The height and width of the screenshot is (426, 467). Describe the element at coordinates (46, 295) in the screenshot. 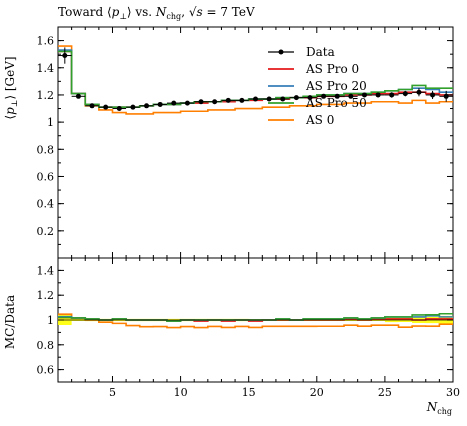

I see `ratio-y-tick-label: 1.2` at that location.